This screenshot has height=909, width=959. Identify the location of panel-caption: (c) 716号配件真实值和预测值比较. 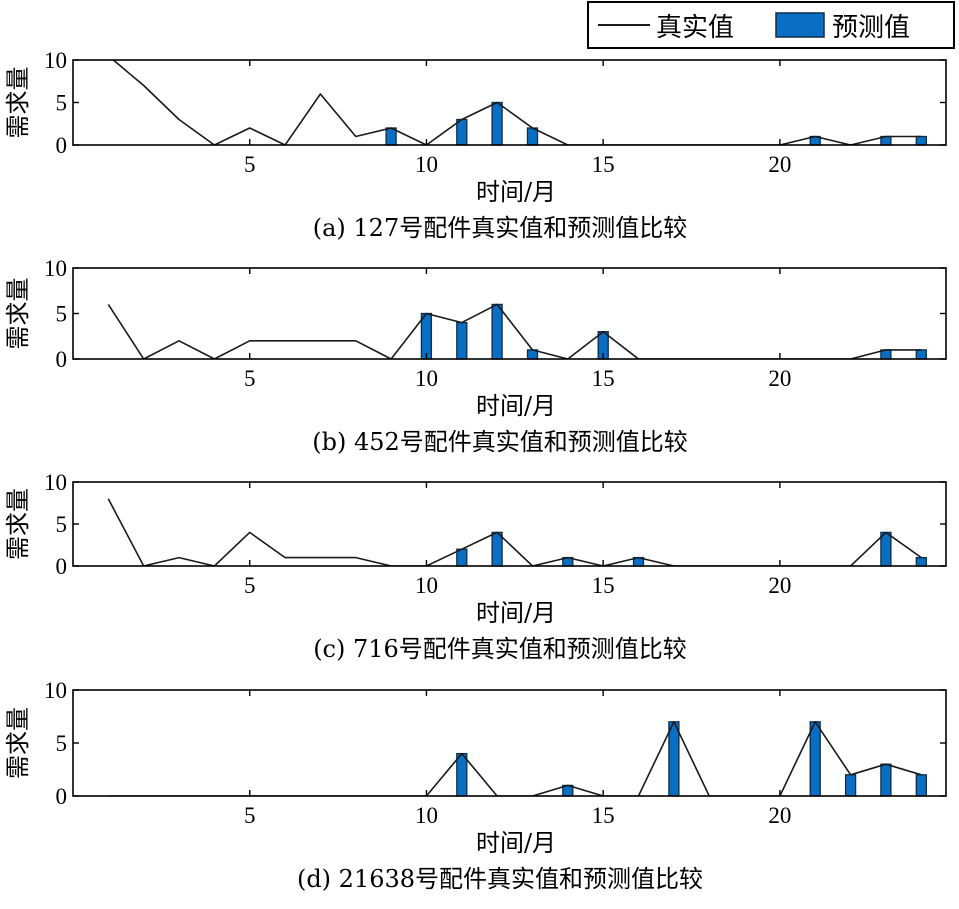
(500, 649).